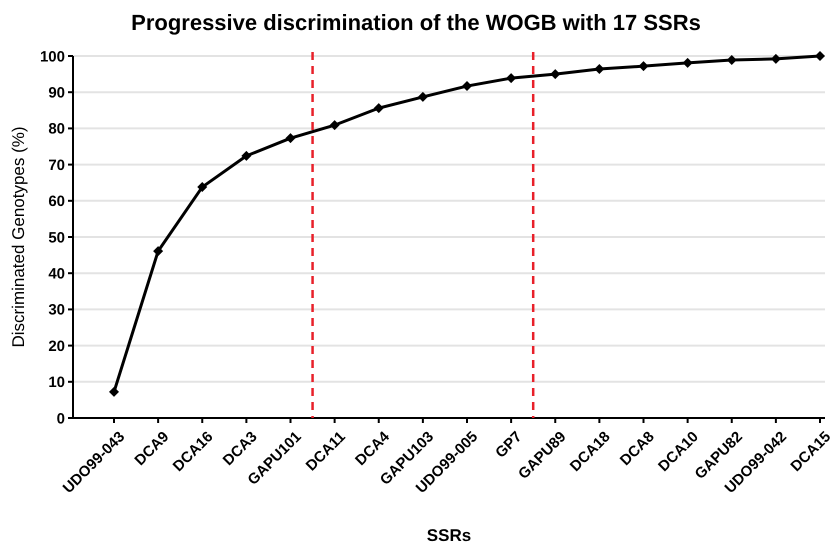  Describe the element at coordinates (56, 93) in the screenshot. I see `y-tick-label: 90` at that location.